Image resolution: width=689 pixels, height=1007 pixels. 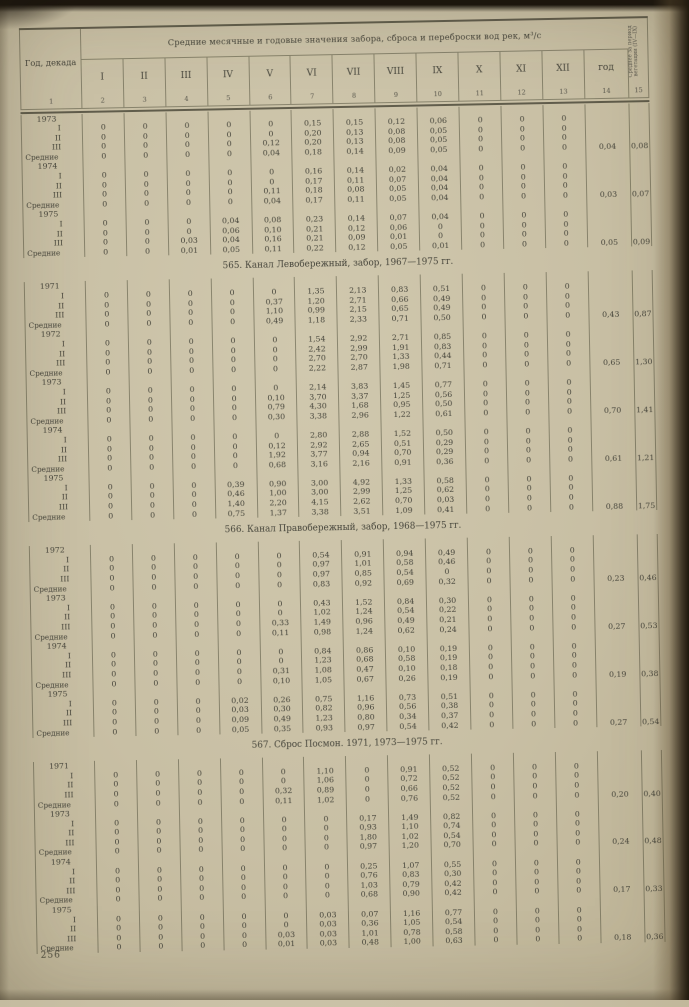 What do you see at coordinates (438, 94) in the screenshot?
I see `column-number: 10` at bounding box center [438, 94].